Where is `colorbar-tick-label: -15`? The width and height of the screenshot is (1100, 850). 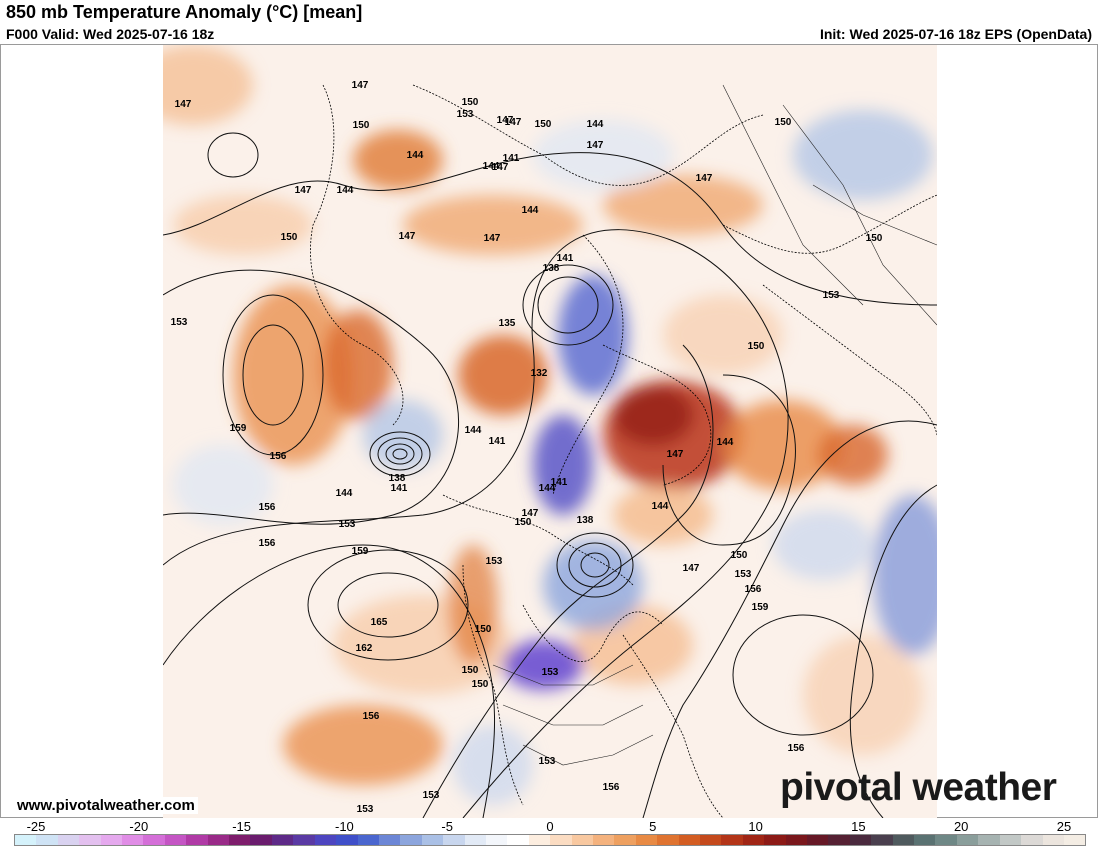
colorbar-tick-label: -15 is located at coordinates (241, 826).